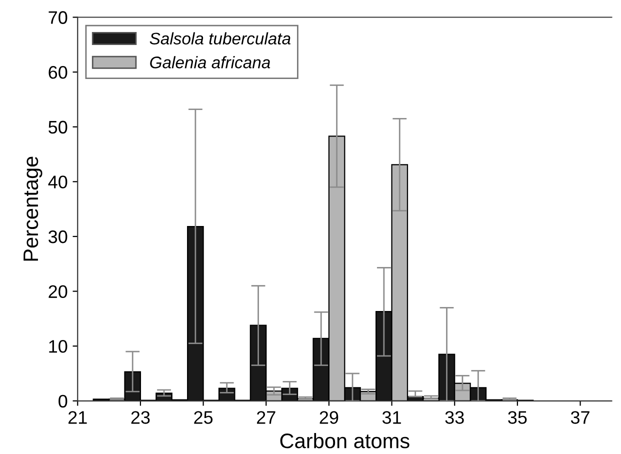 This screenshot has width=621, height=454. I want to click on y-tick-label: 0, so click(63, 401).